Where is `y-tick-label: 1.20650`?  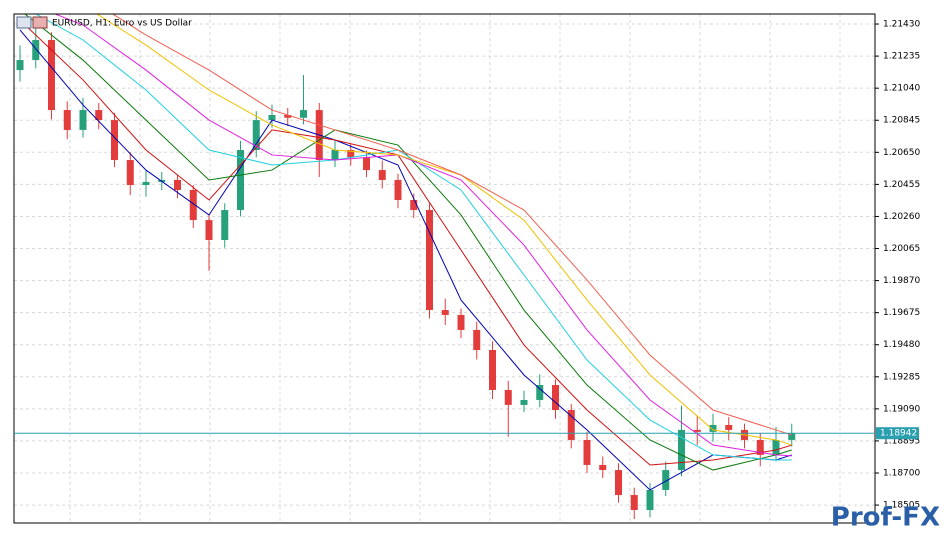 y-tick-label: 1.20650 is located at coordinates (901, 153).